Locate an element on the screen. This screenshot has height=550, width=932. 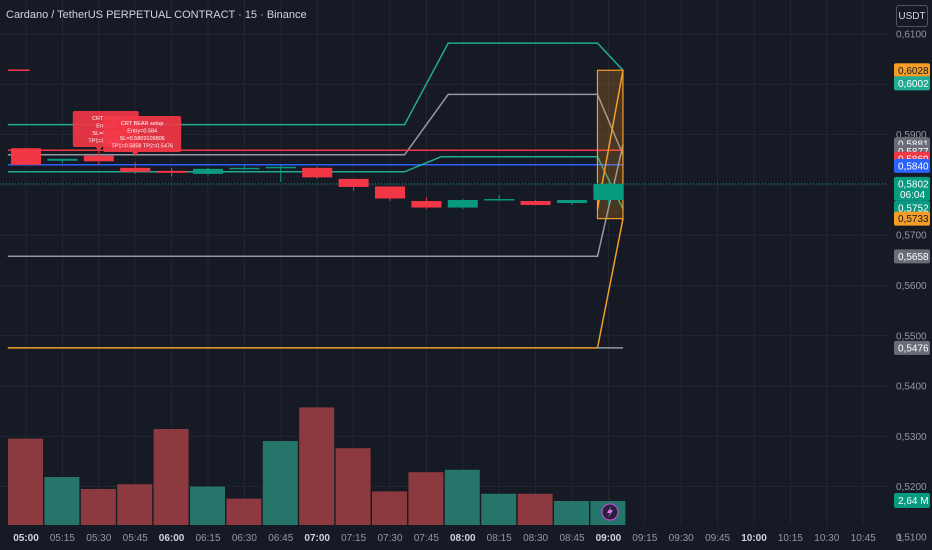
x-tick-label: 05:00 is located at coordinates (26, 538).